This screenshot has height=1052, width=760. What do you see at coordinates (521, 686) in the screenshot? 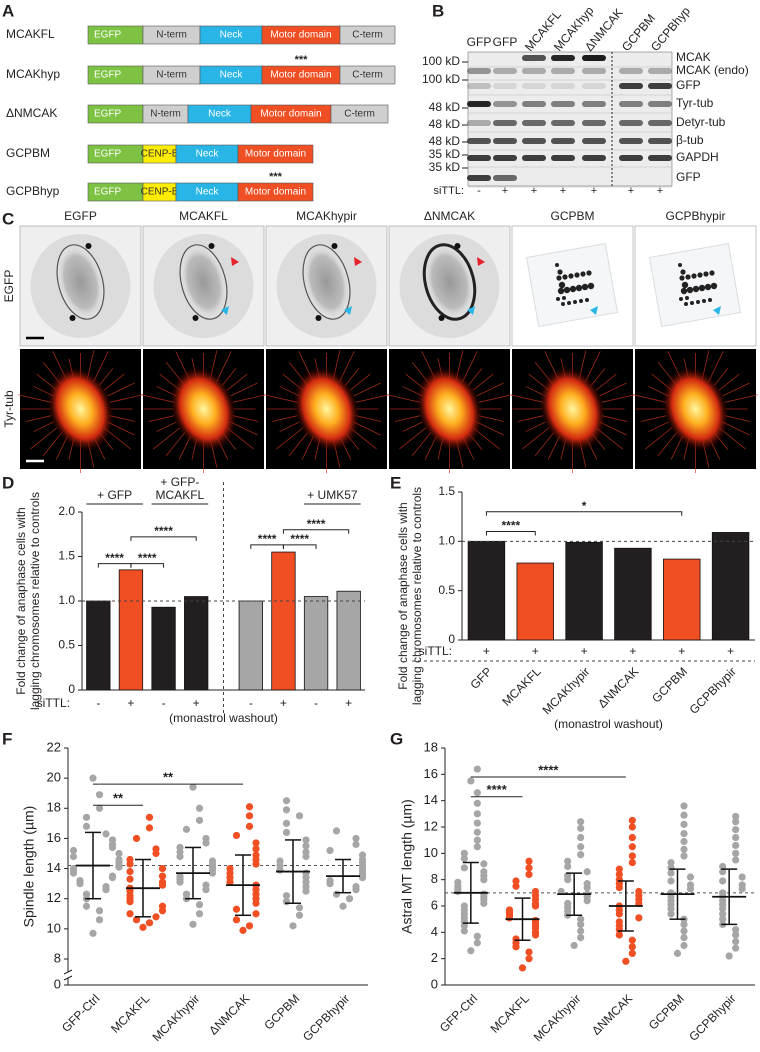
I see `x-tick-label: MCAKFL` at bounding box center [521, 686].